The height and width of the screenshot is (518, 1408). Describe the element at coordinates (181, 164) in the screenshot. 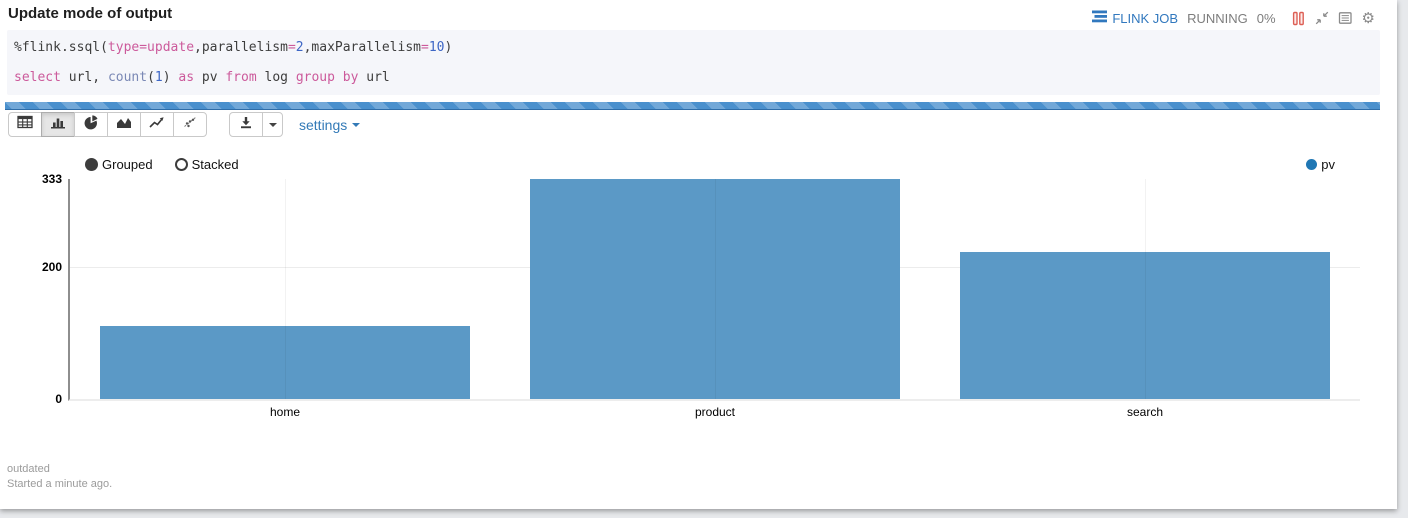

I see `radio-unselected-icon` at that location.